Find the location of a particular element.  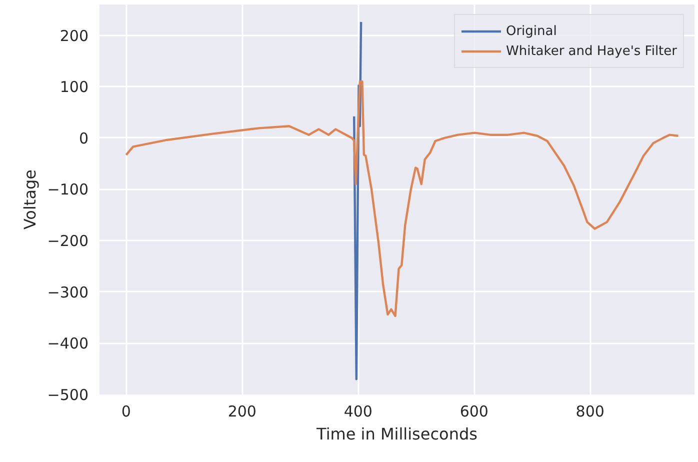

y-axis-title: Voltage is located at coordinates (30, 199).